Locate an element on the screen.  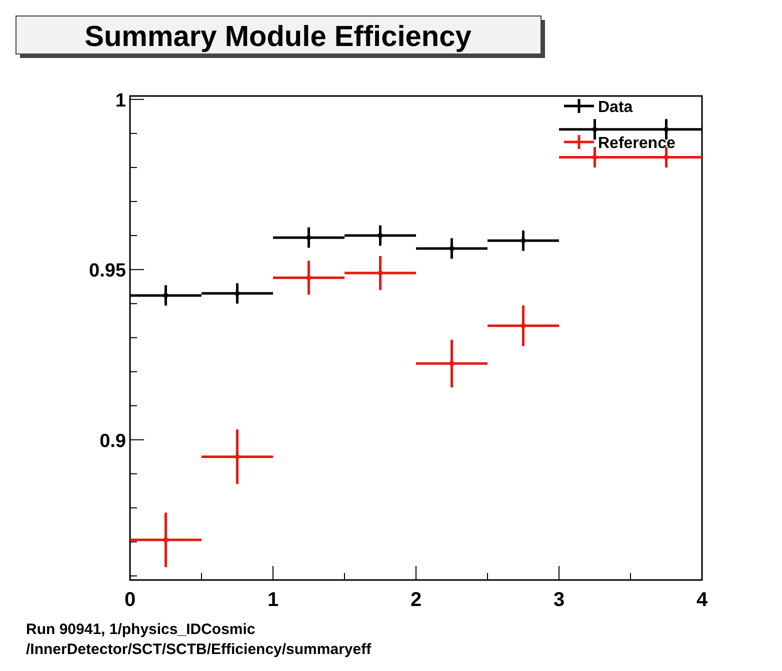
x-tick-label: 1 is located at coordinates (273, 600).